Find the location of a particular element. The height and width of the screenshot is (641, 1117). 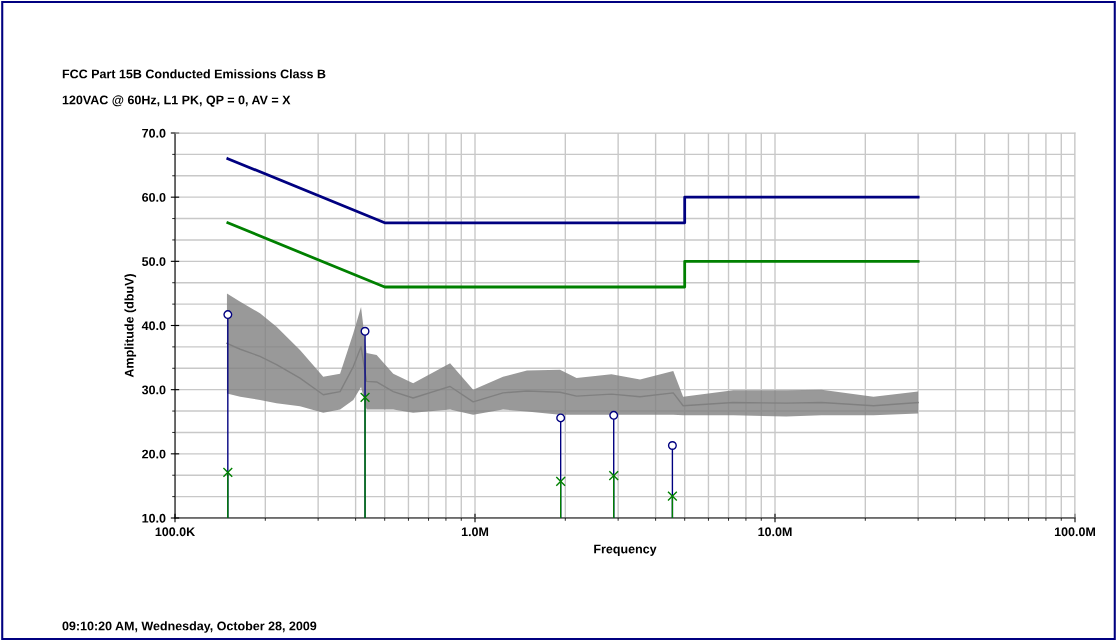

text: 09:10:20 AM, Wednesday, October 28, 2009 is located at coordinates (189, 627).